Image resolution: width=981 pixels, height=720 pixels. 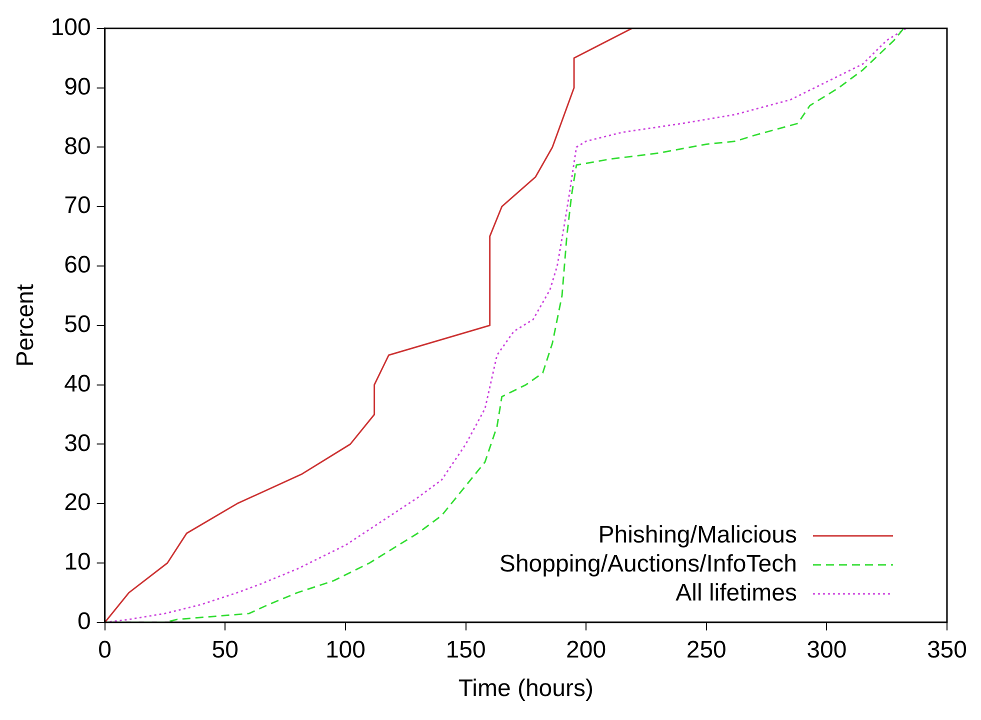 What do you see at coordinates (586, 650) in the screenshot?
I see `x-tick-label: 200` at bounding box center [586, 650].